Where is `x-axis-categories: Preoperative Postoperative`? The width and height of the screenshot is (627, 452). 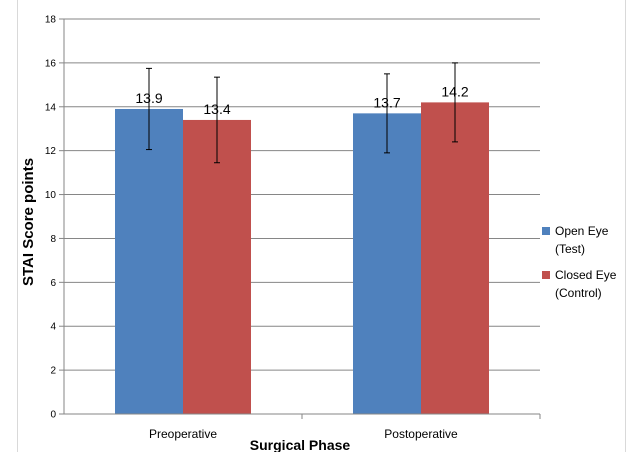 x-axis-categories: Preoperative Postoperative is located at coordinates (345, 427).